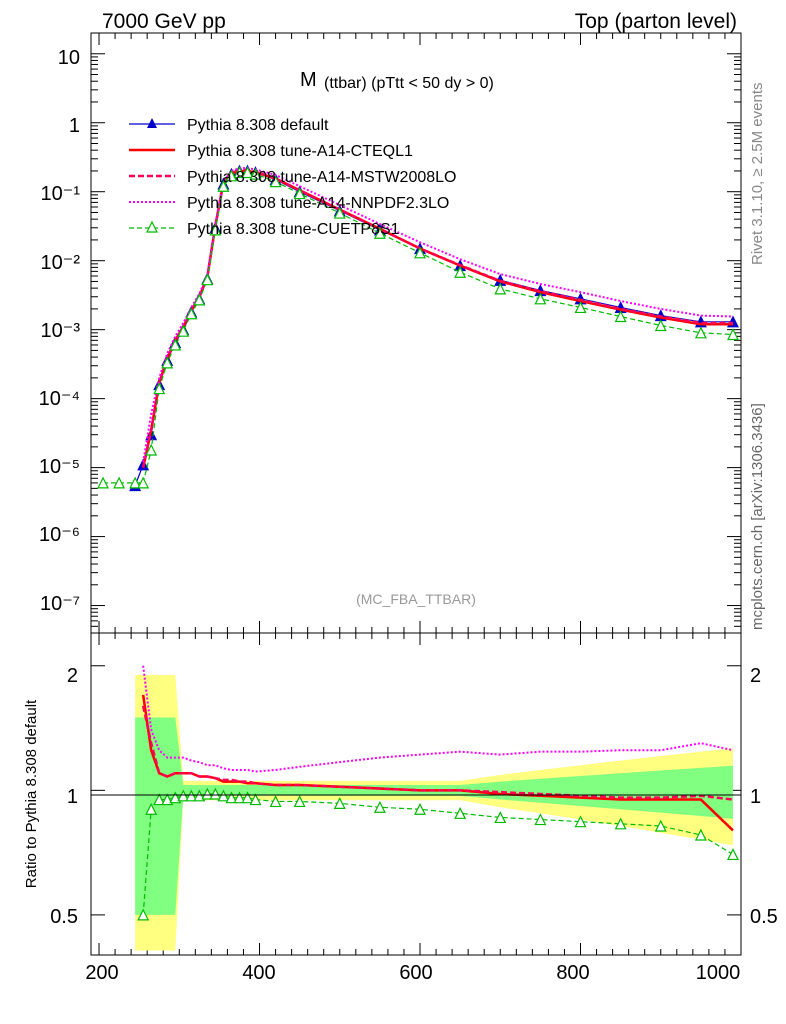 Image resolution: width=786 pixels, height=1024 pixels. Describe the element at coordinates (164, 21) in the screenshot. I see `header-left: 7000 GeV pp` at that location.